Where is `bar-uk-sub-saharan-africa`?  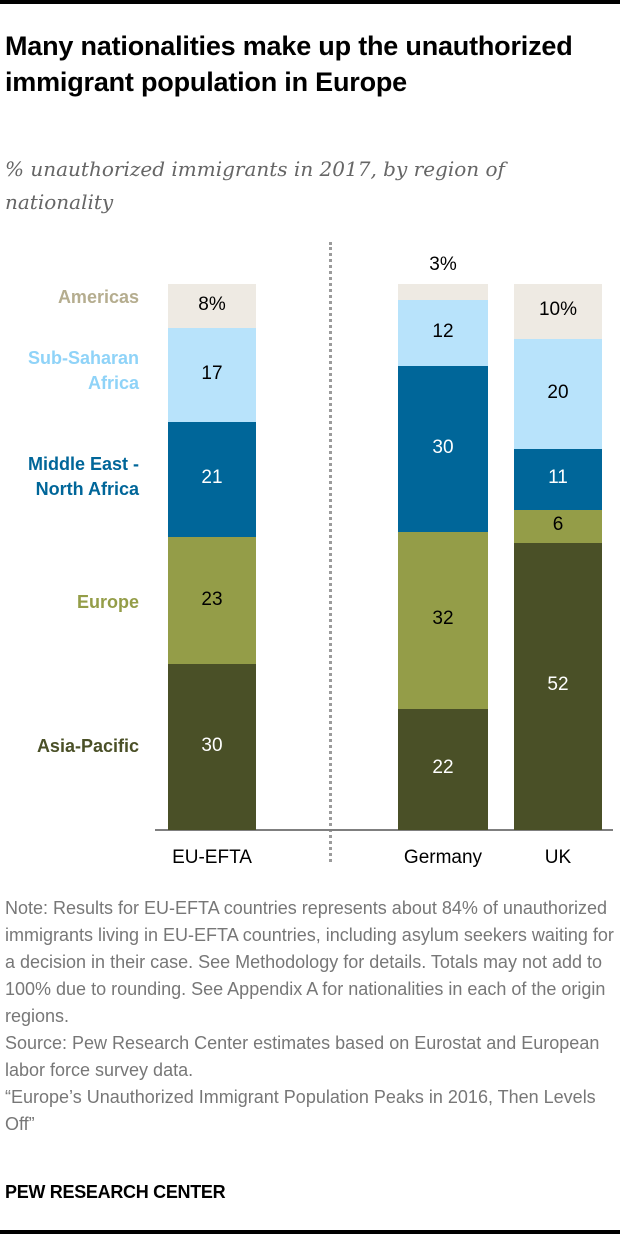
bar-uk-sub-saharan-africa is located at coordinates (558, 394).